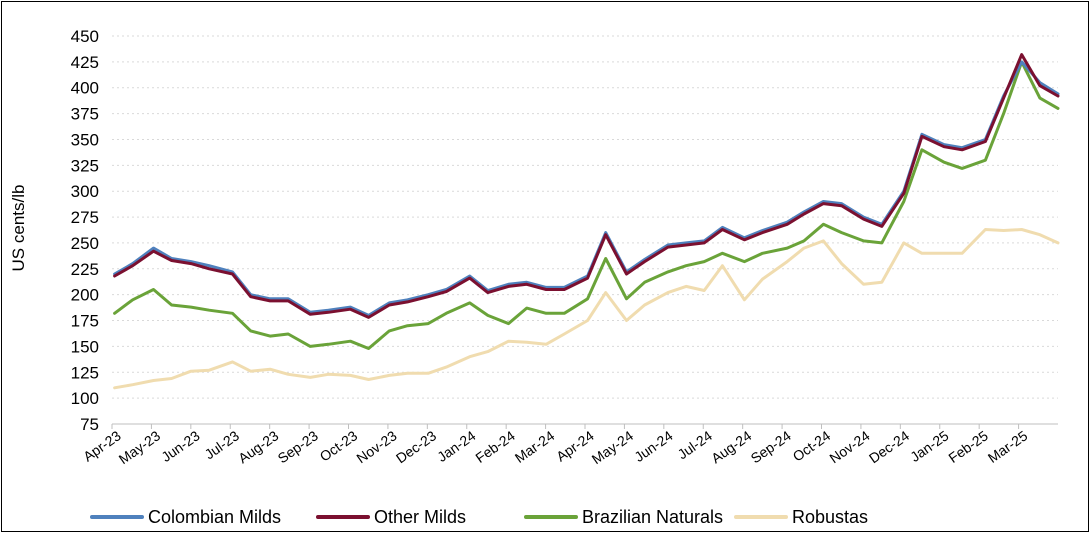 The image size is (1092, 535). Describe the element at coordinates (85, 295) in the screenshot. I see `y-tick-label: 200` at that location.